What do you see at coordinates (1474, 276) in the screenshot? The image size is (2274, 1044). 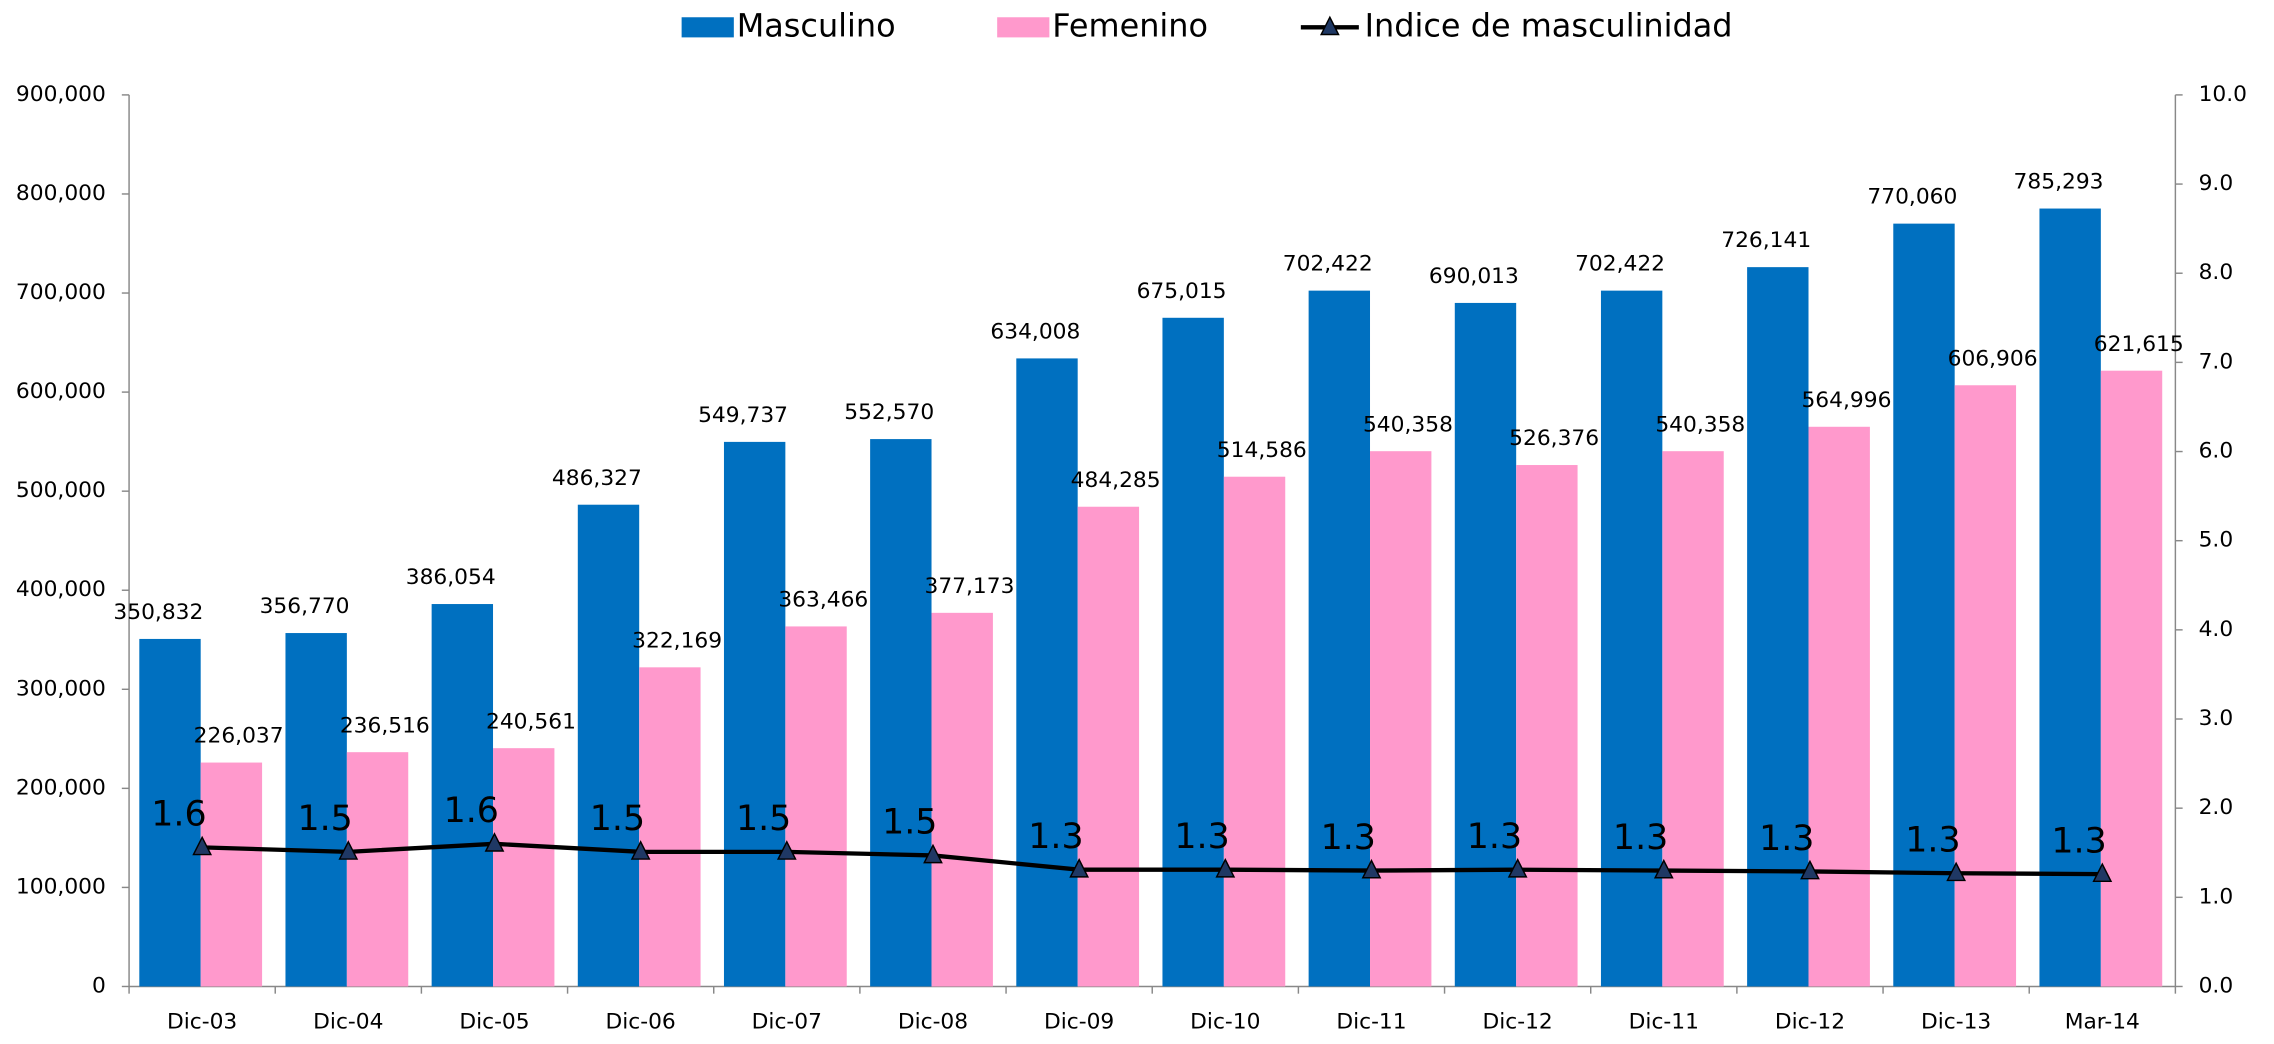 I see `bar-label: 690,013` at bounding box center [1474, 276].